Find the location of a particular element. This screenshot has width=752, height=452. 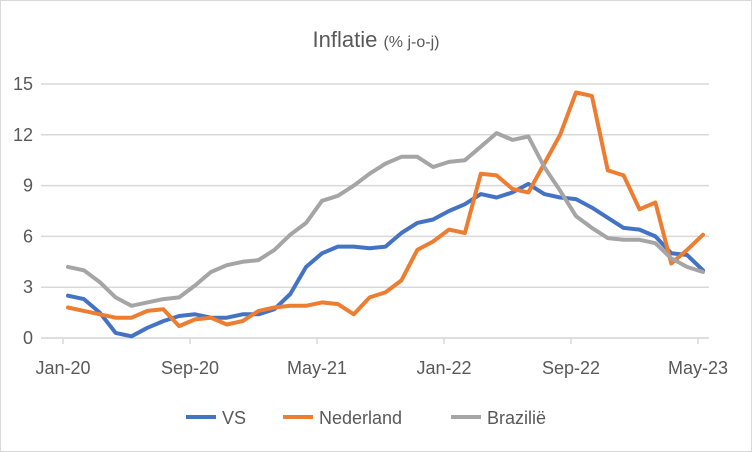

x-tick-label: May-23 is located at coordinates (698, 368).